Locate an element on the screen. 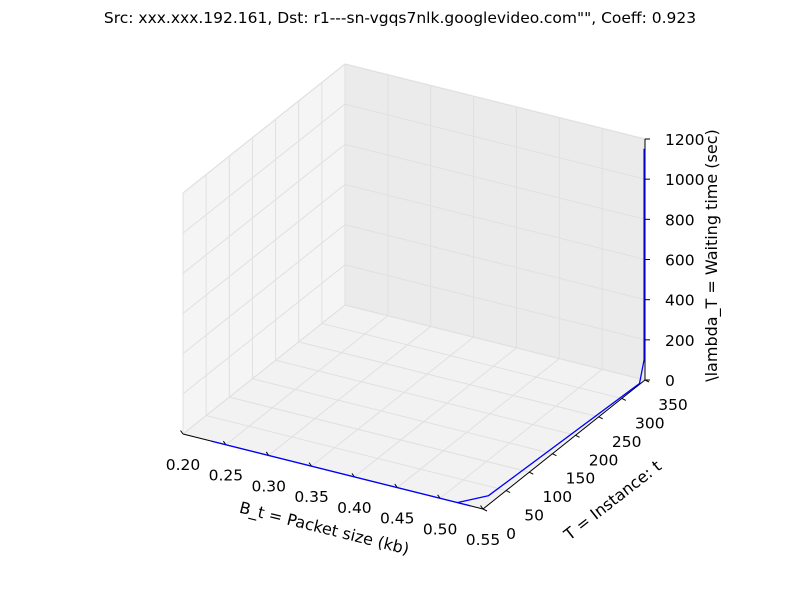 This screenshot has height=600, width=800. y-tick-label: 350 is located at coordinates (673, 405).